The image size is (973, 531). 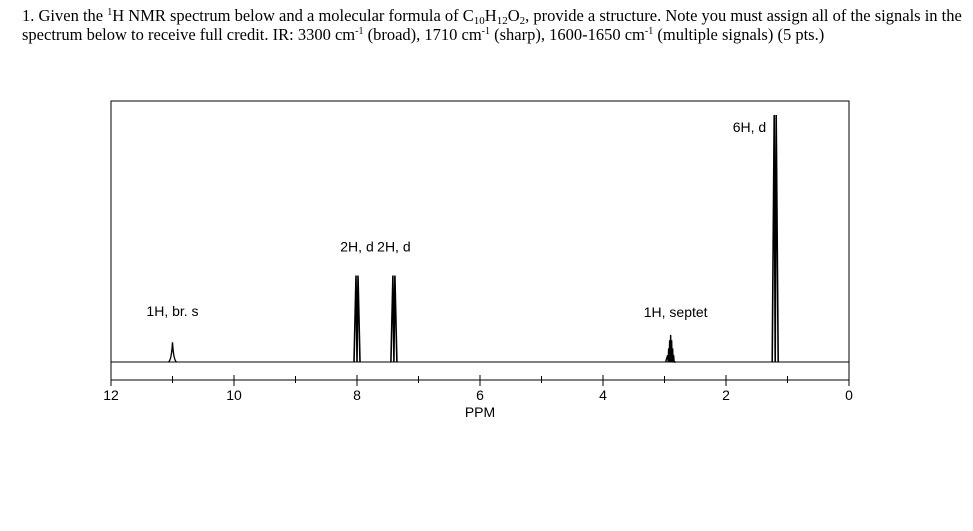 I want to click on peak-label: 1H, septet, so click(x=676, y=312).